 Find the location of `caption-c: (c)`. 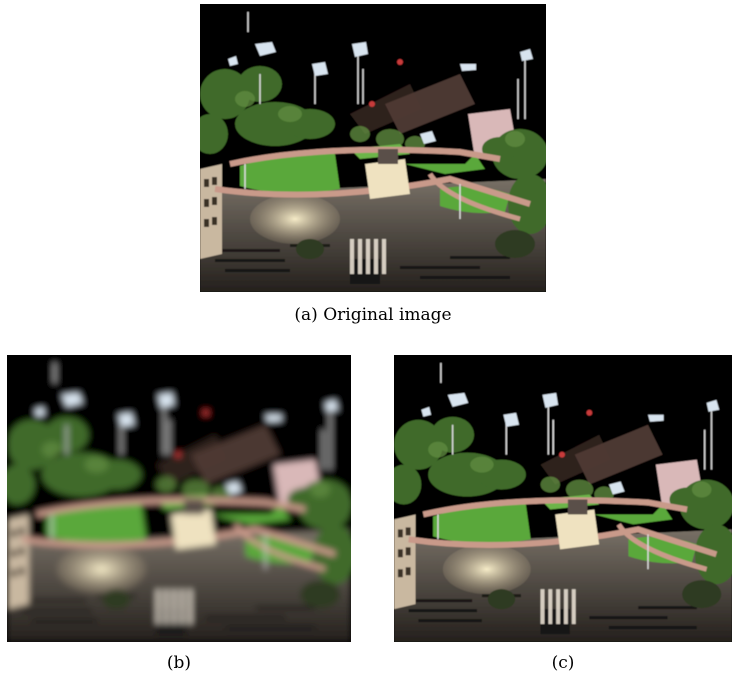

caption-c: (c) is located at coordinates (563, 663).